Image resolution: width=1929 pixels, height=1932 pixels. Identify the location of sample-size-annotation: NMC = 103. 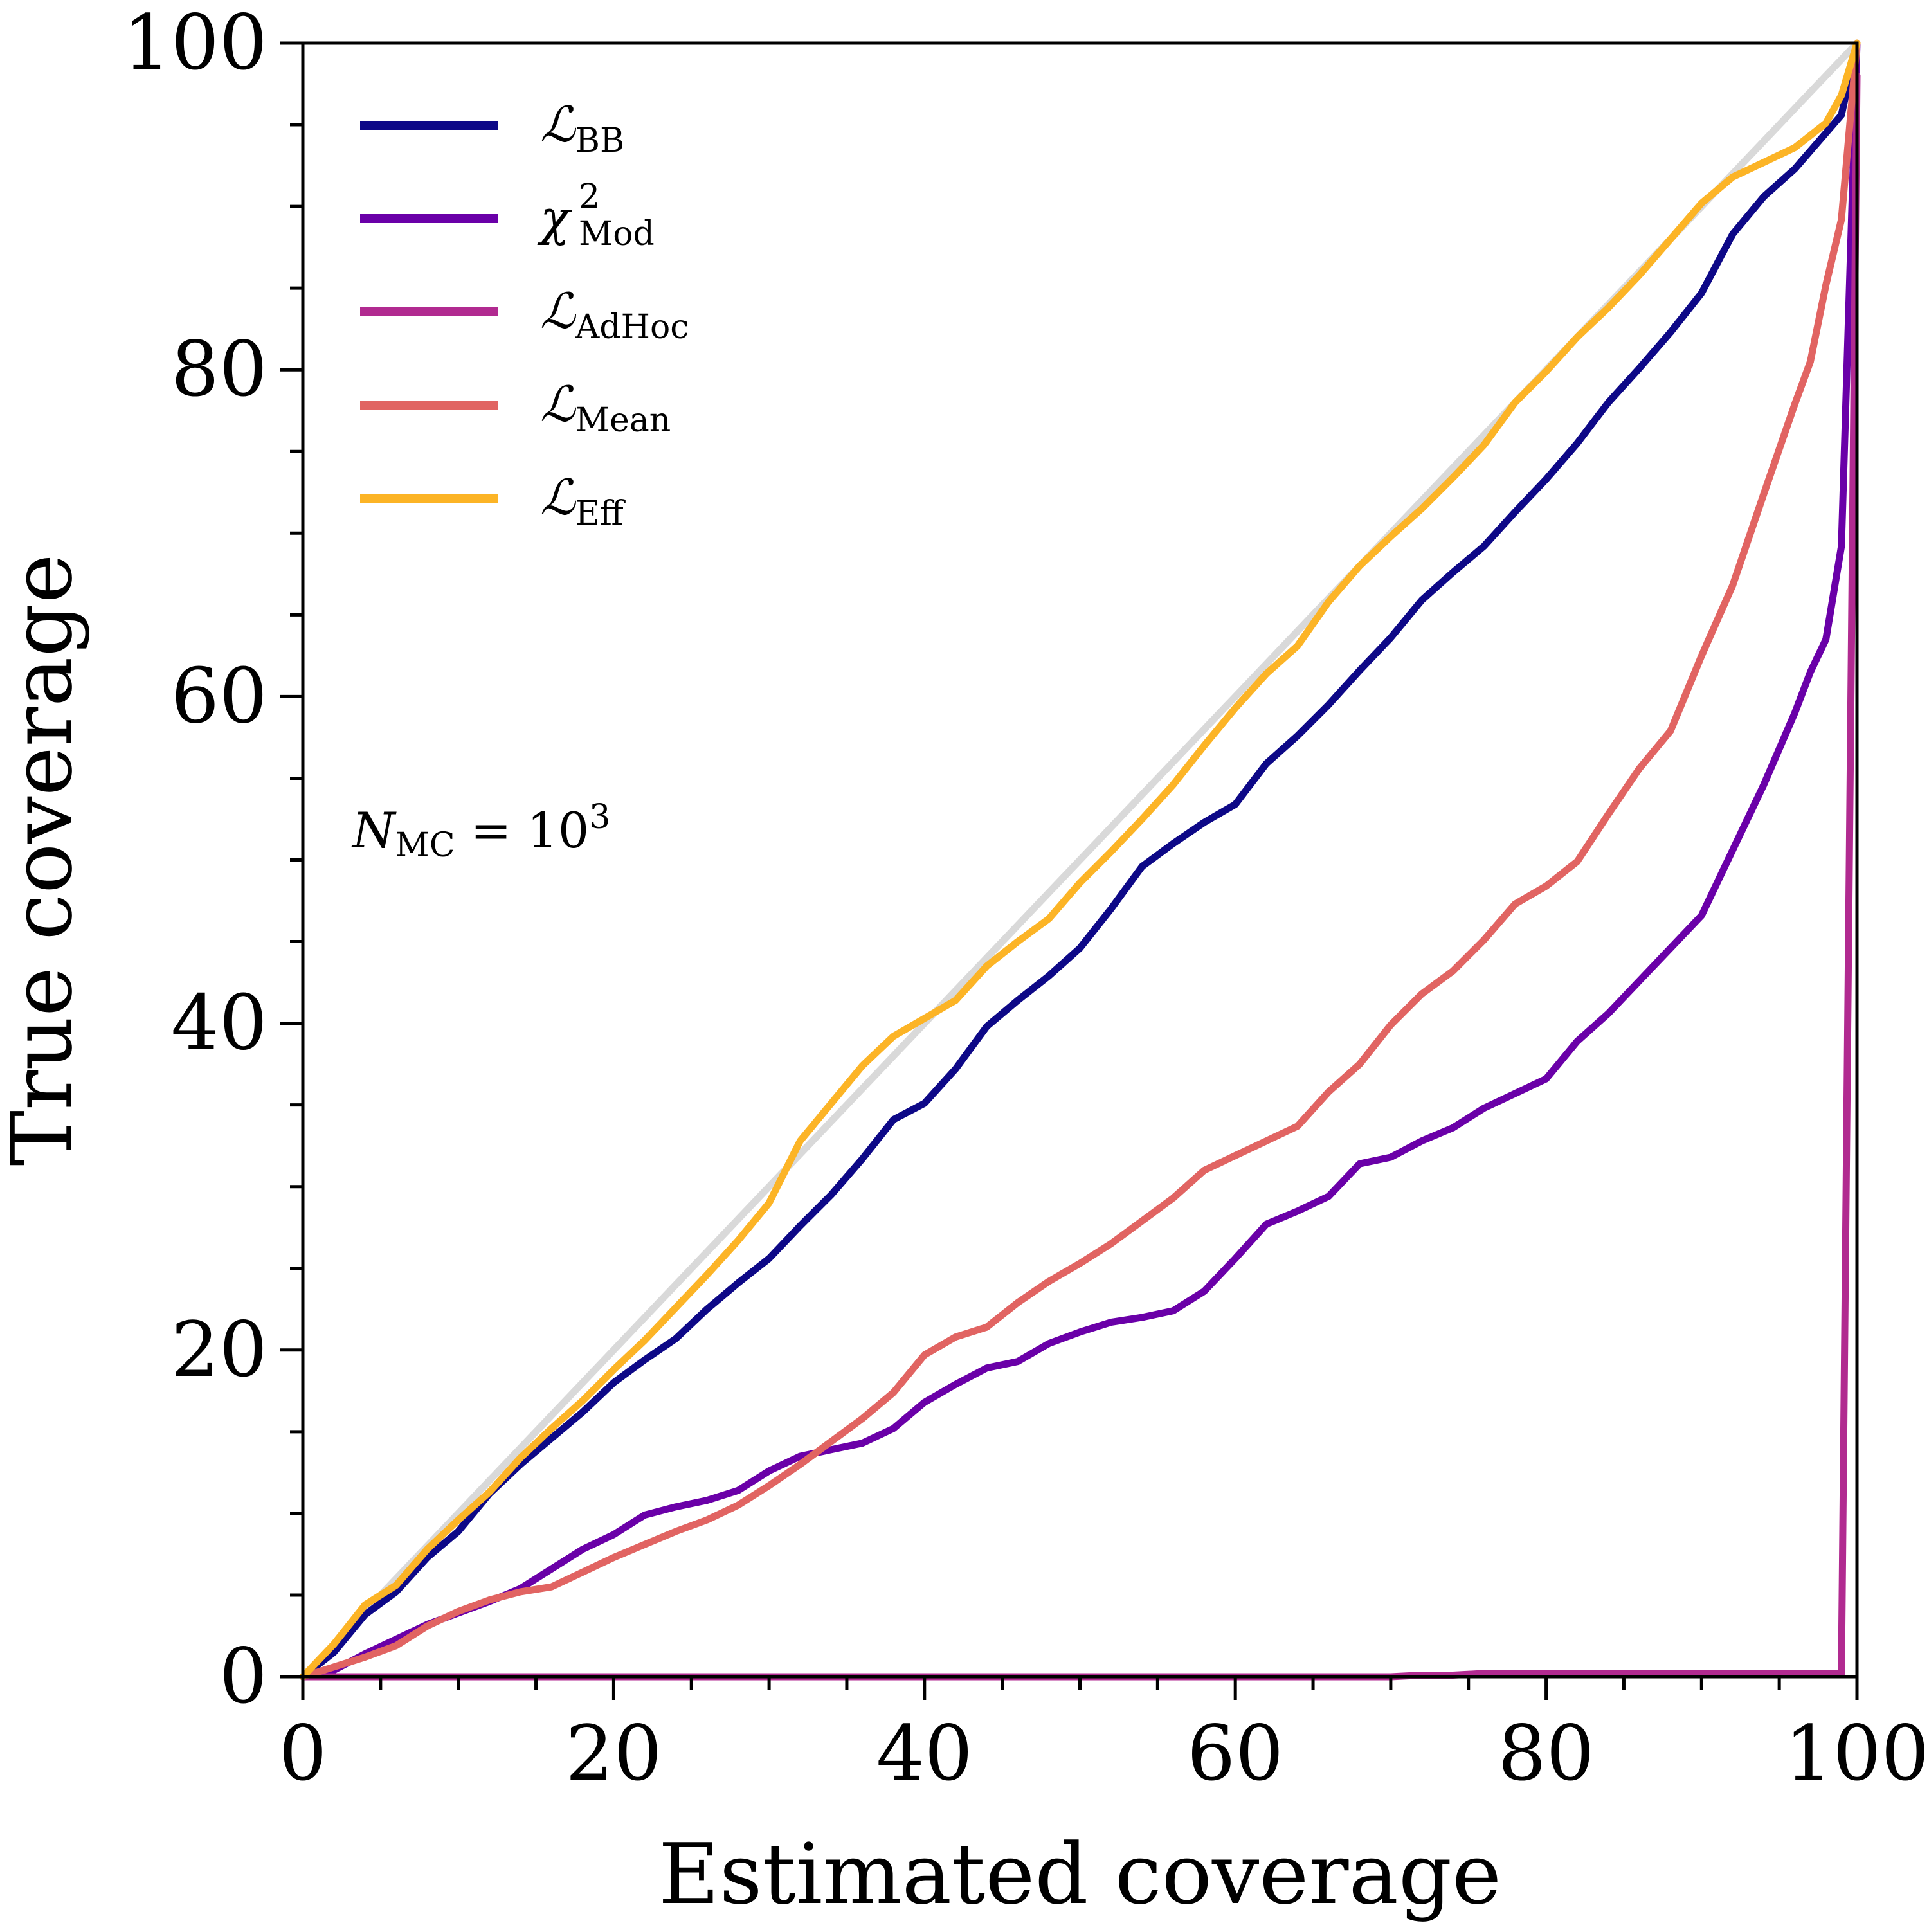
(480, 831).